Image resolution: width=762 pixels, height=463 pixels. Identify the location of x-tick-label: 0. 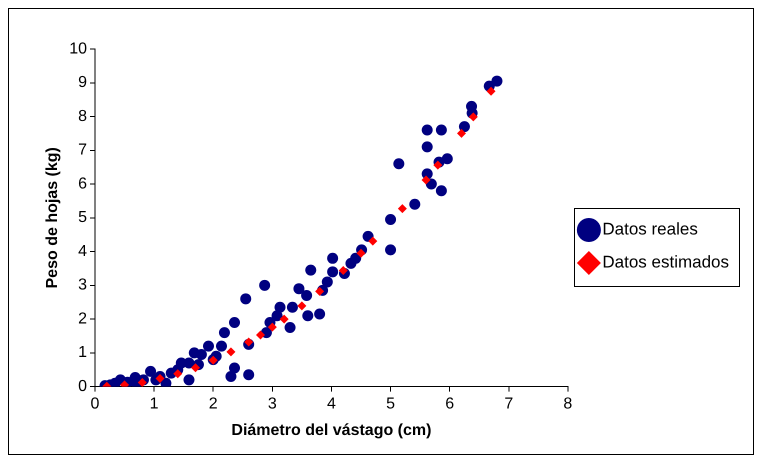
(95, 404).